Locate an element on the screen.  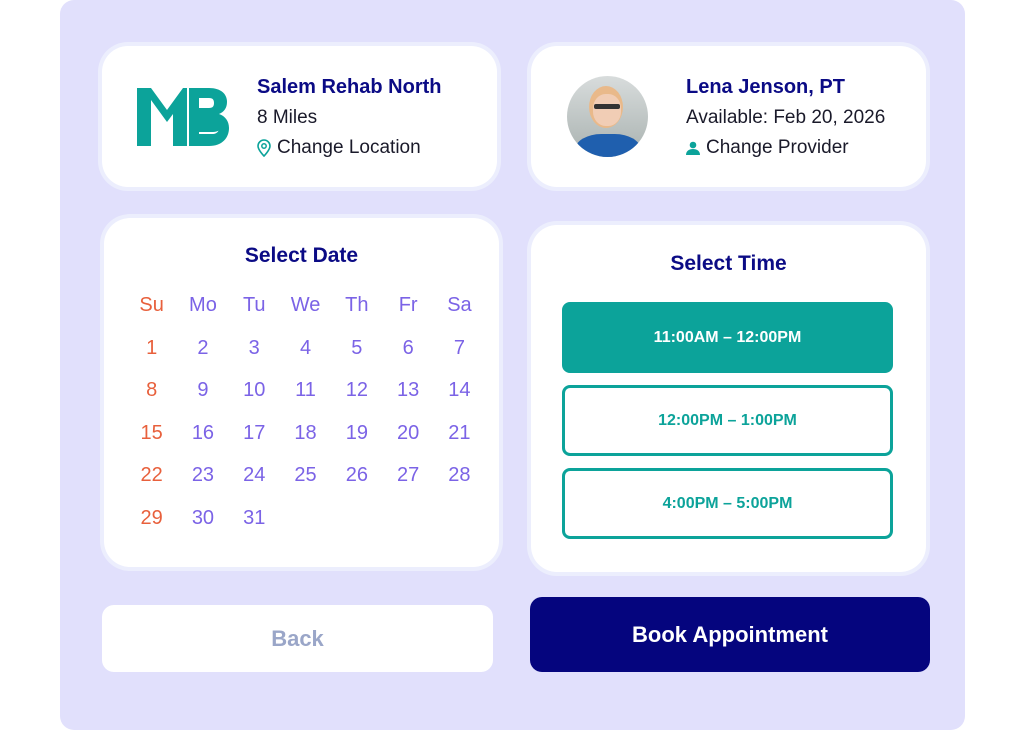
provider-availability: Available: Feb 20, 2026 is located at coordinates (786, 117).